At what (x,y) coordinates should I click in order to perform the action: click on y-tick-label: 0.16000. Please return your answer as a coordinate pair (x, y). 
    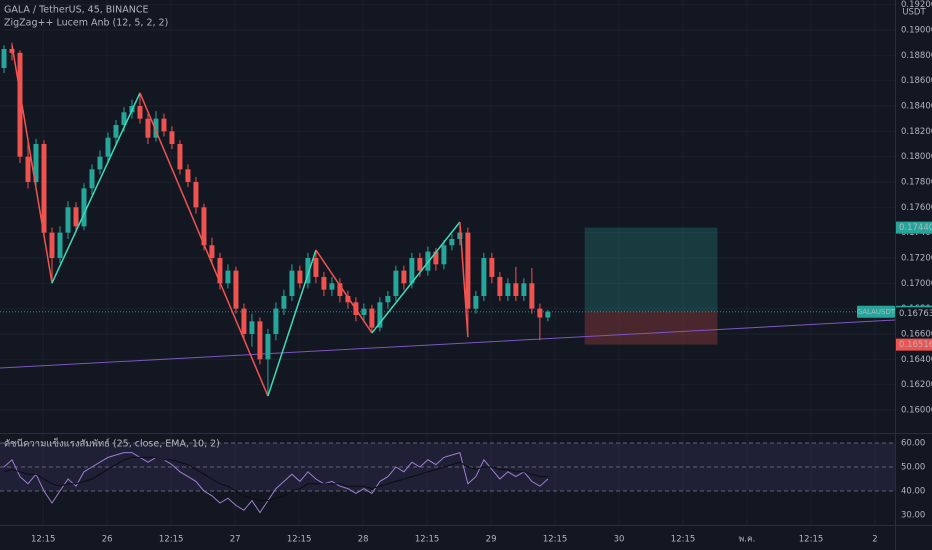
    Looking at the image, I should click on (916, 410).